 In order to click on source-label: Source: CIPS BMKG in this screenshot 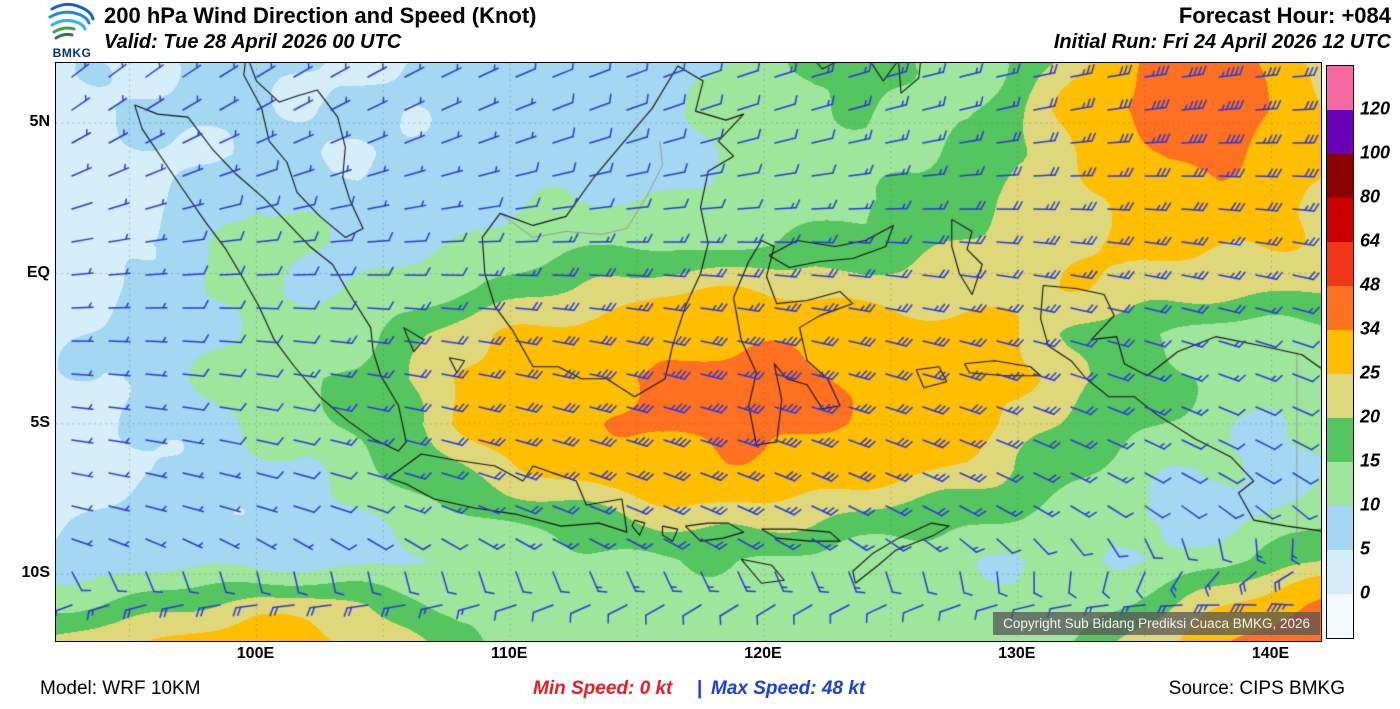, I will do `click(1256, 688)`.